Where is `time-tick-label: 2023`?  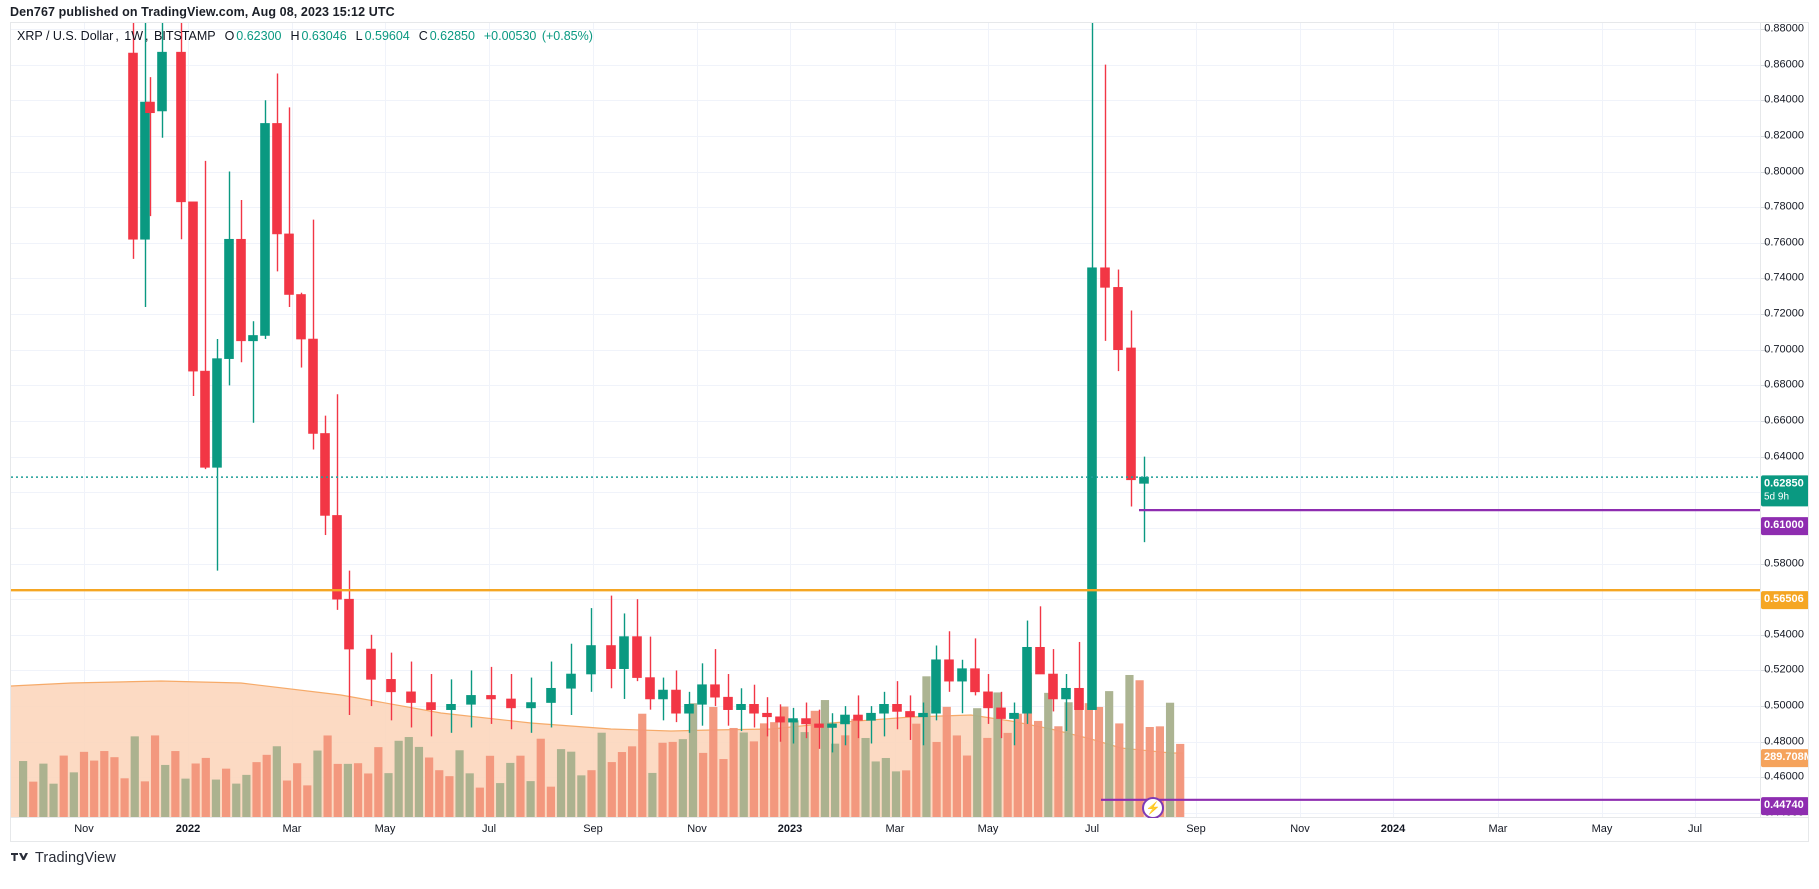 time-tick-label: 2023 is located at coordinates (790, 829).